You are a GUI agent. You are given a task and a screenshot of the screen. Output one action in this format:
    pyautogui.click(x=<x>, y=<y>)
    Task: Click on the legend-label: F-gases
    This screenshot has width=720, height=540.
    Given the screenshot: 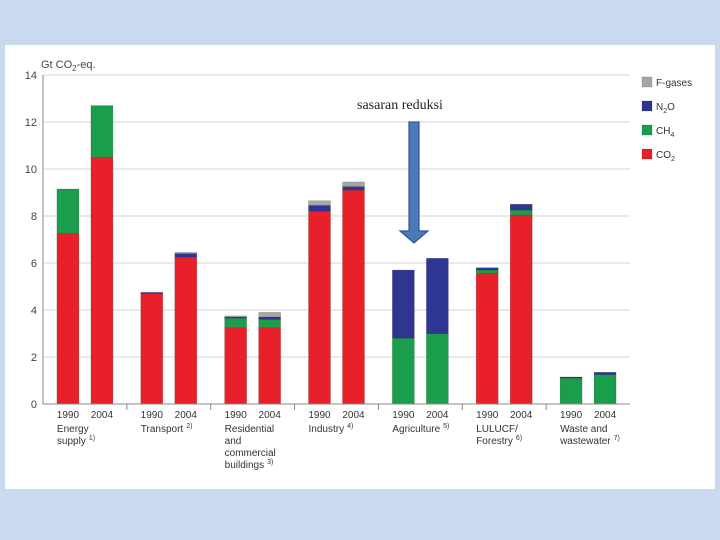 What is the action you would take?
    pyautogui.click(x=674, y=83)
    